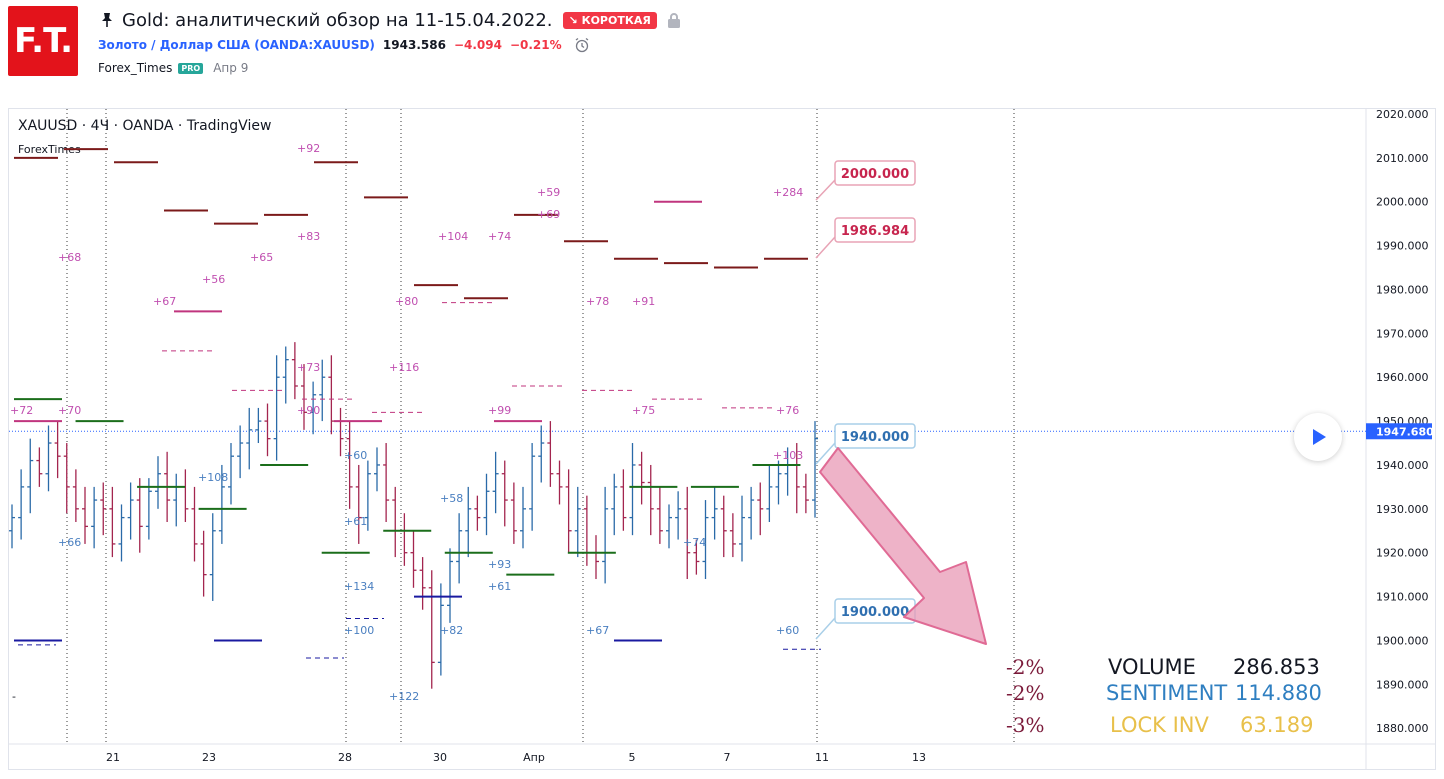  I want to click on sentiment-value: 286.853, so click(1276, 667).